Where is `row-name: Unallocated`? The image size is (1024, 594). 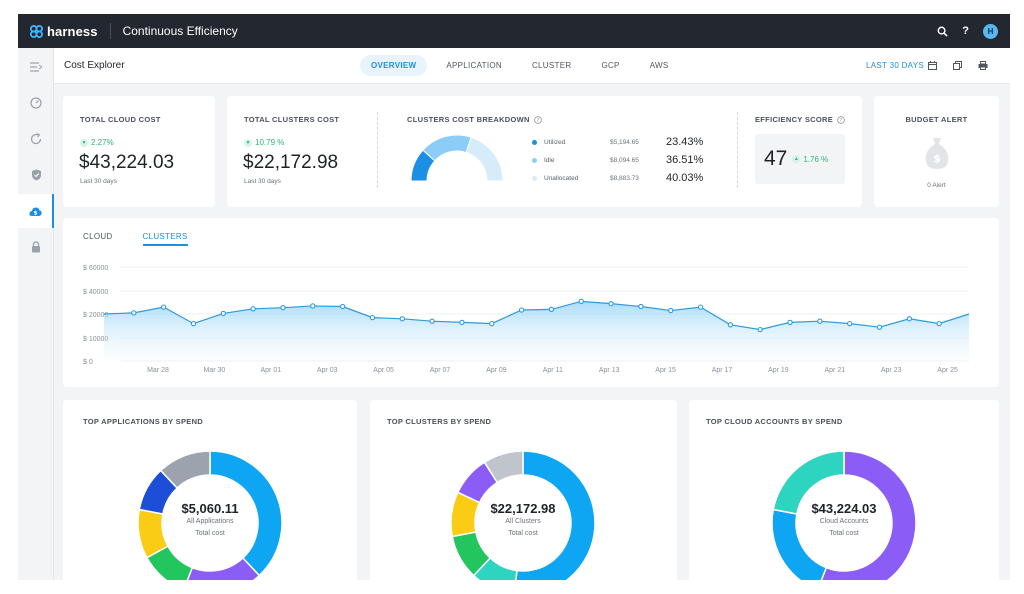
row-name: Unallocated is located at coordinates (561, 178).